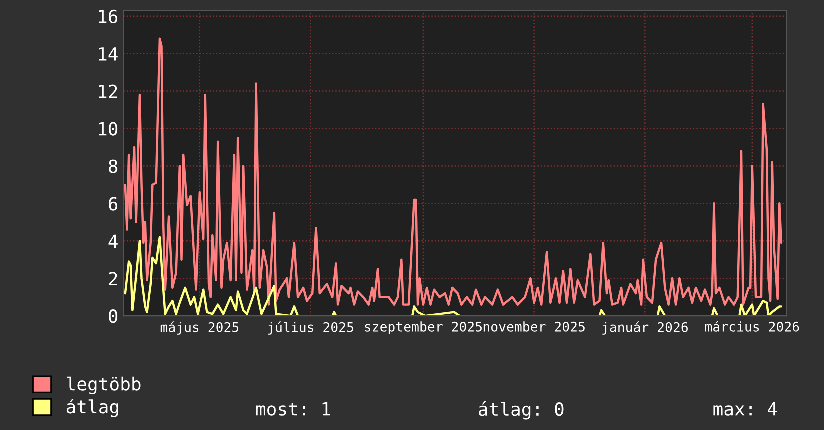  I want to click on line-series, so click(453, 276).